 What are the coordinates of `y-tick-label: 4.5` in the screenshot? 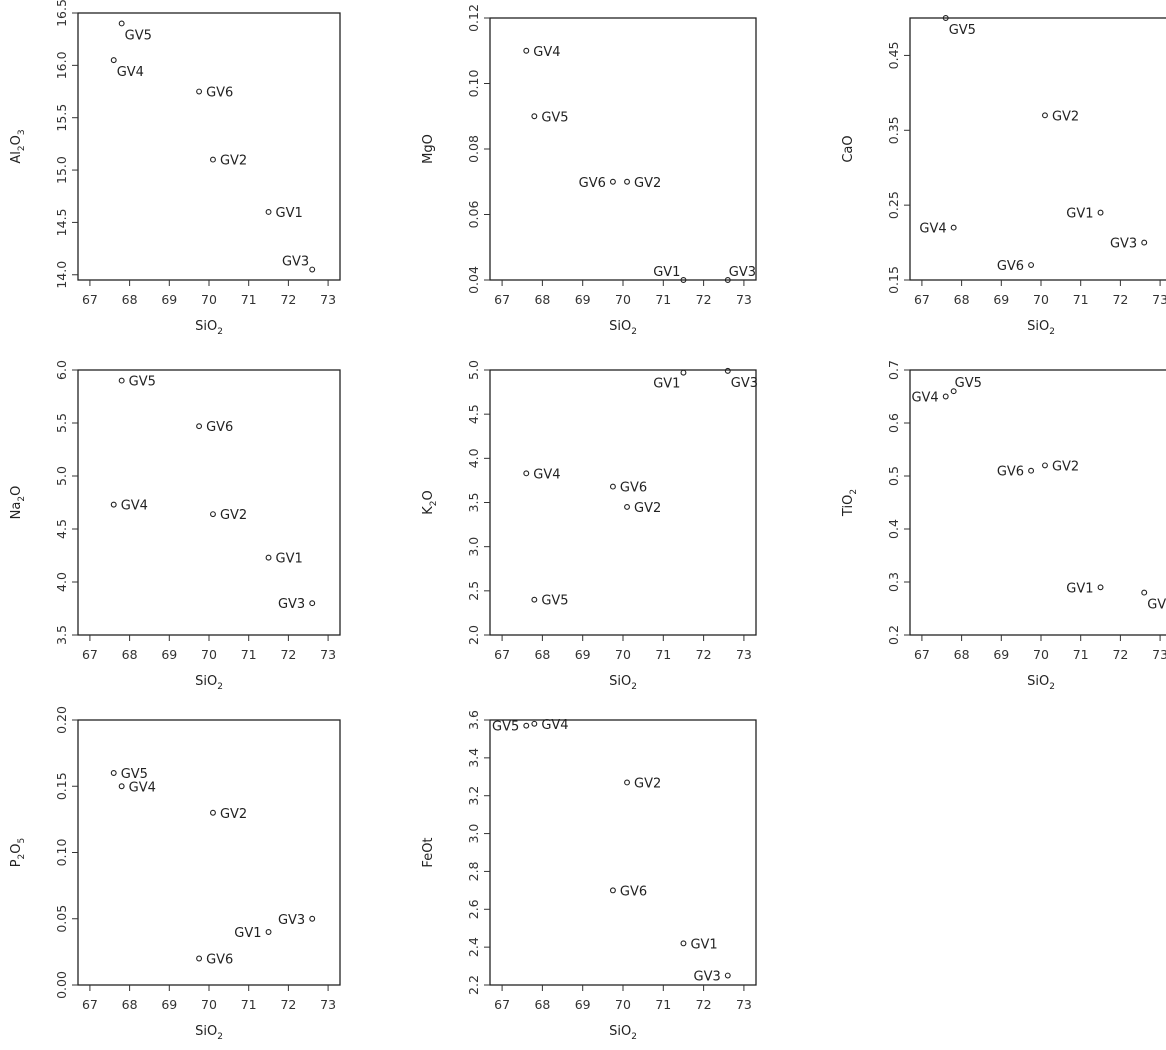 It's located at (61, 529).